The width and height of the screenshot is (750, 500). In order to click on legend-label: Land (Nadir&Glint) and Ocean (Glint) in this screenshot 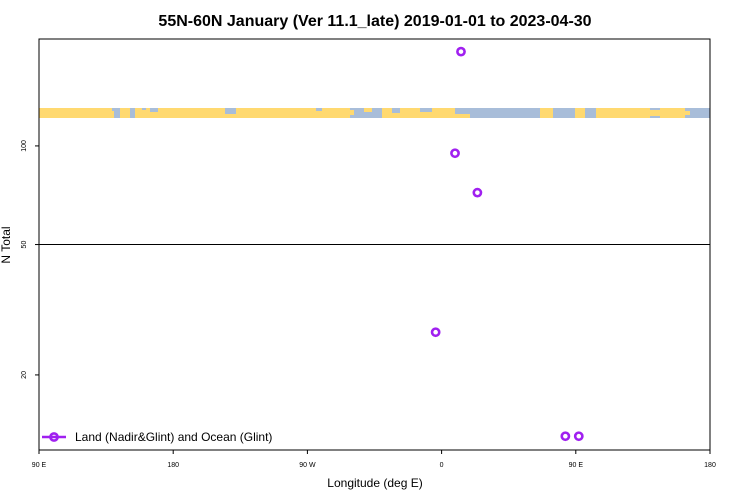, I will do `click(173, 437)`.